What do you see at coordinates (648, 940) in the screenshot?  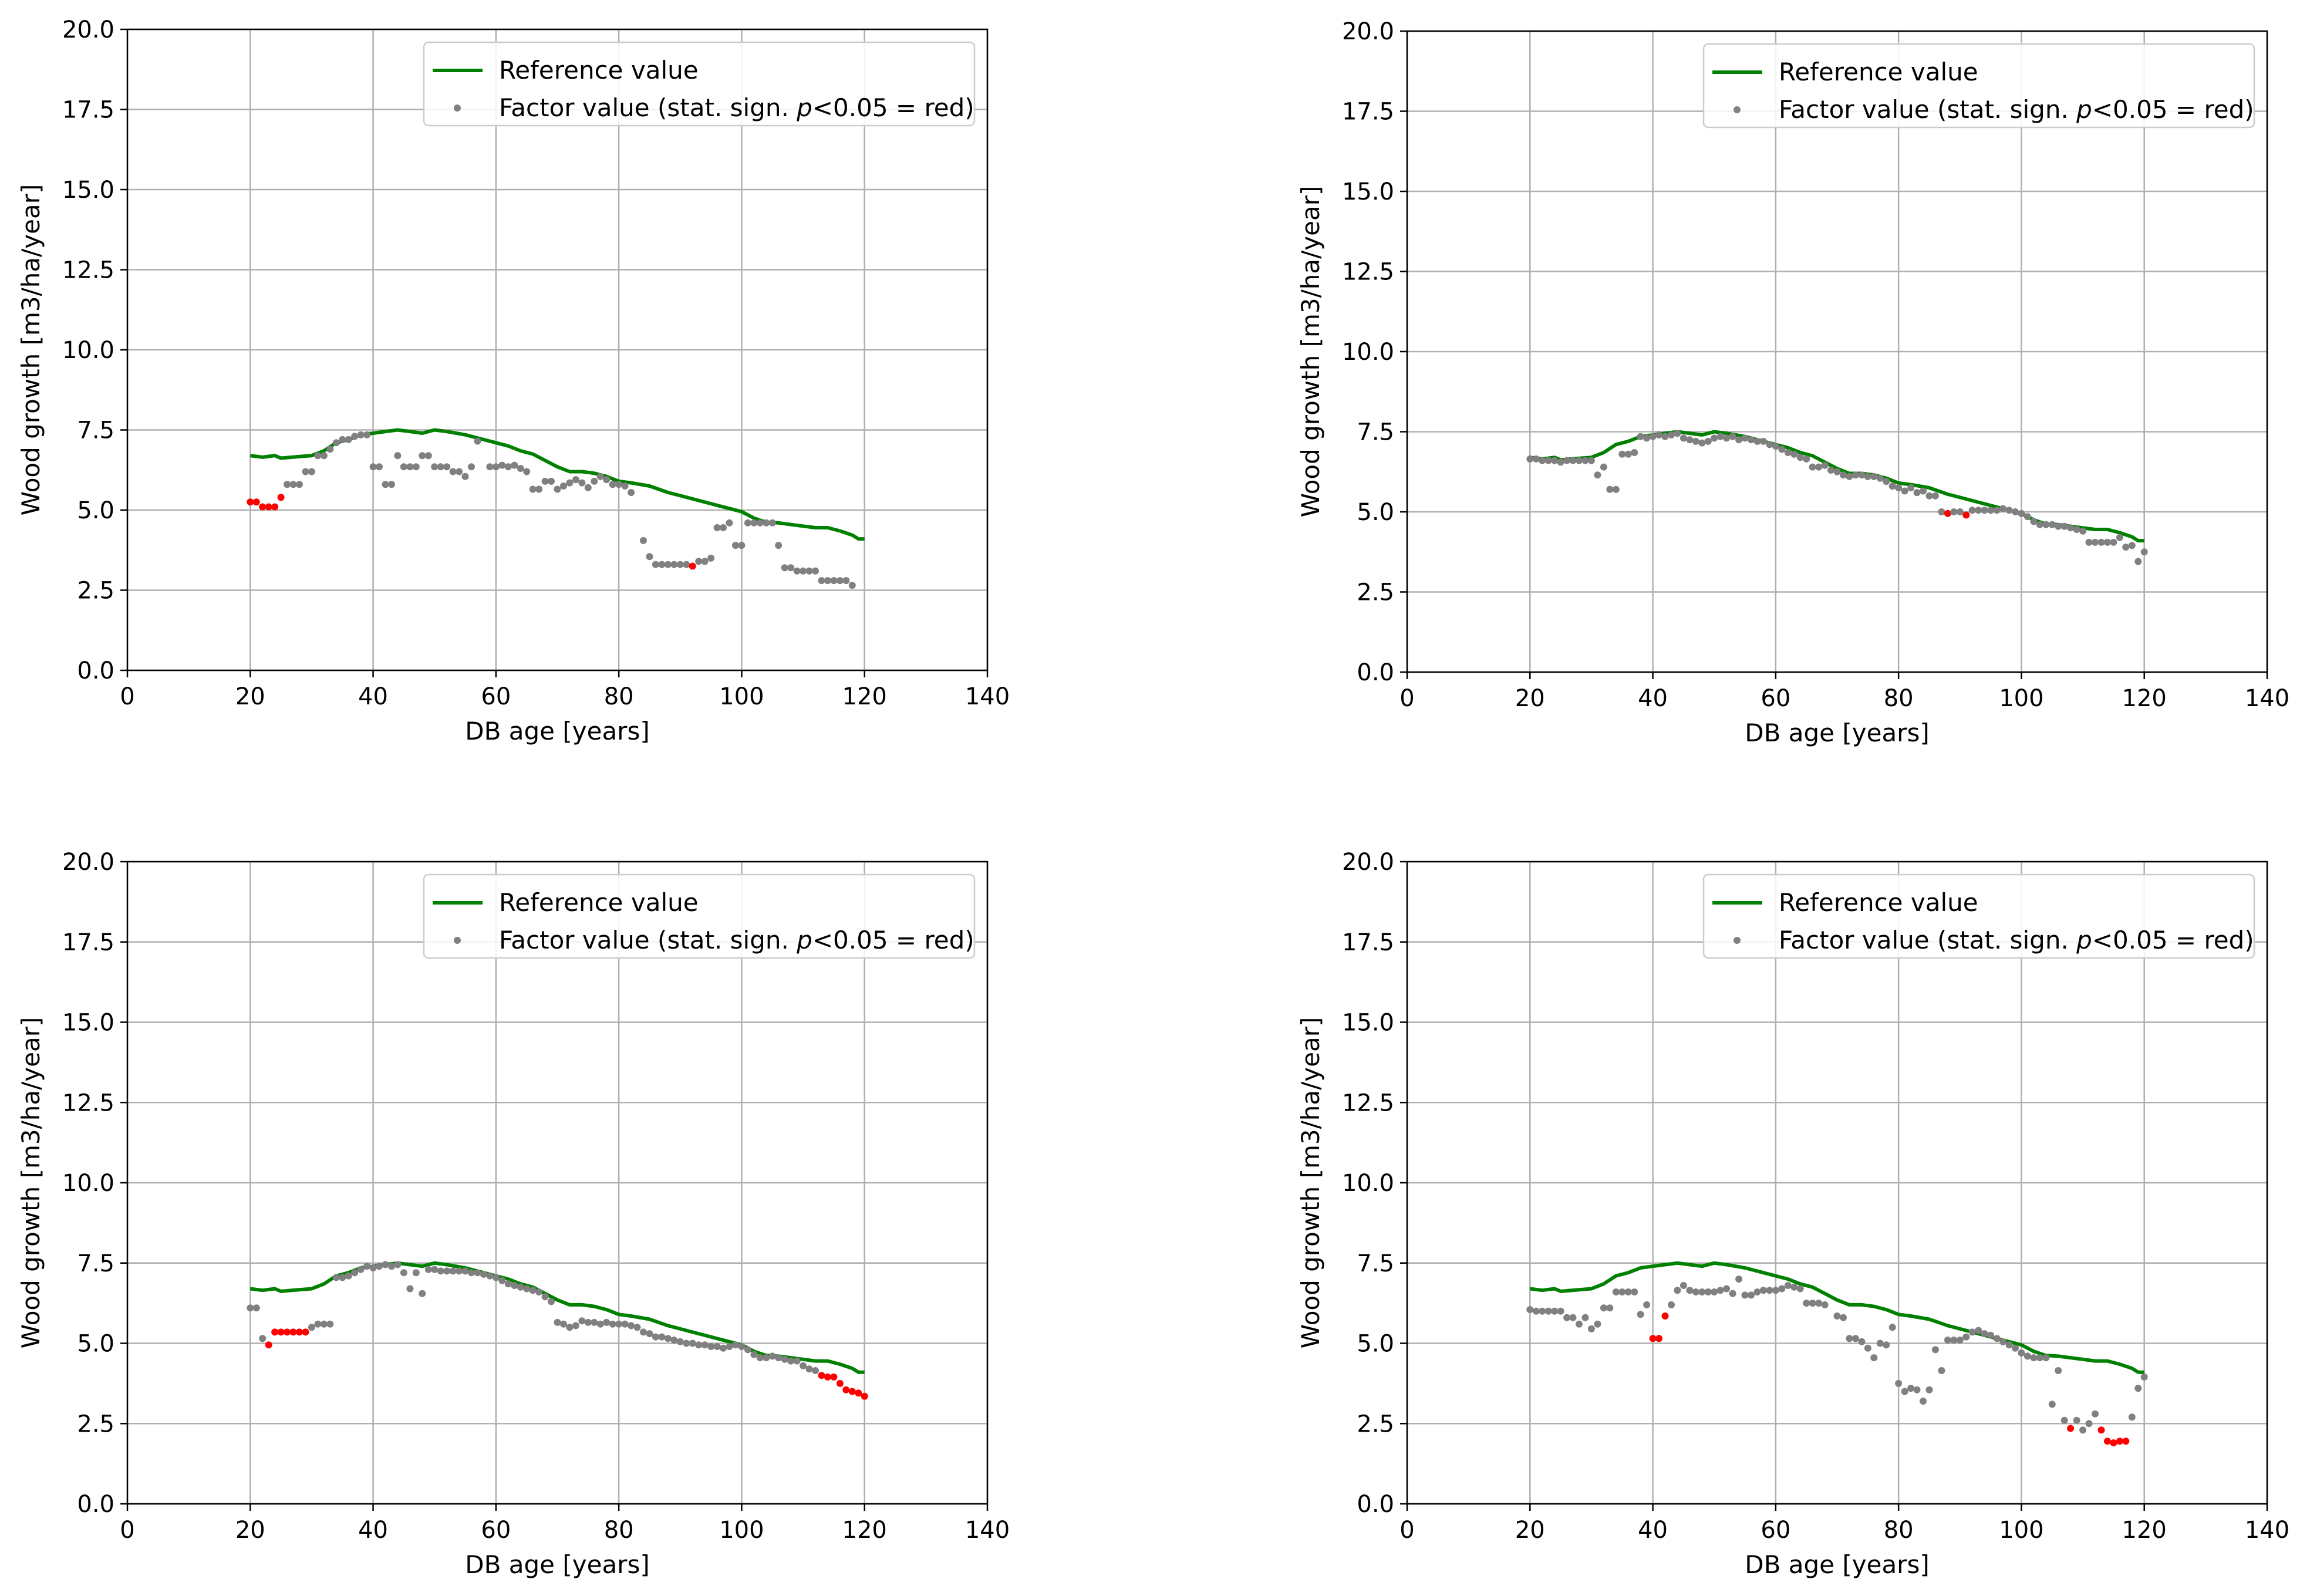 I see `legend-factor-label-prefix: Factor value (stat. sign.` at bounding box center [648, 940].